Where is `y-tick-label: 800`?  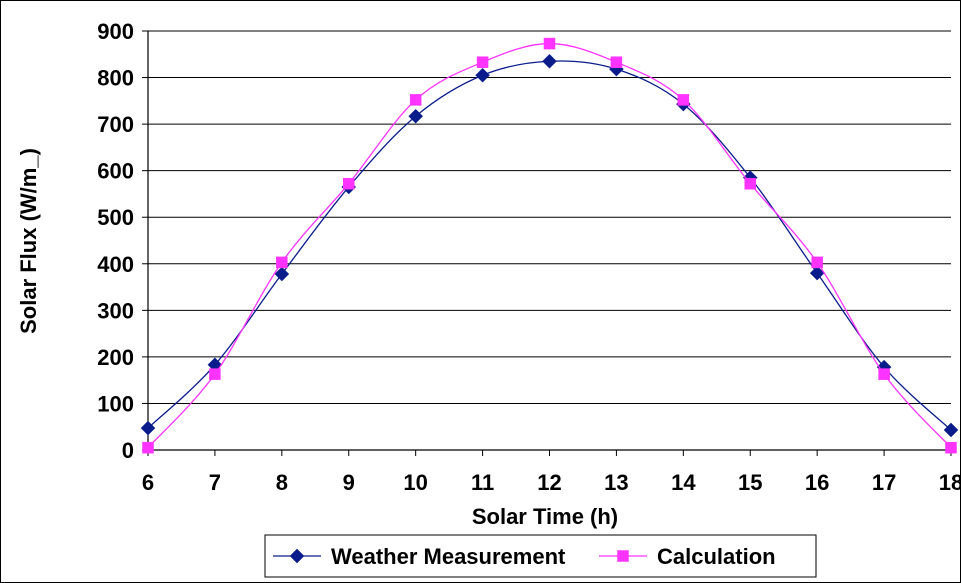
y-tick-label: 800 is located at coordinates (115, 78).